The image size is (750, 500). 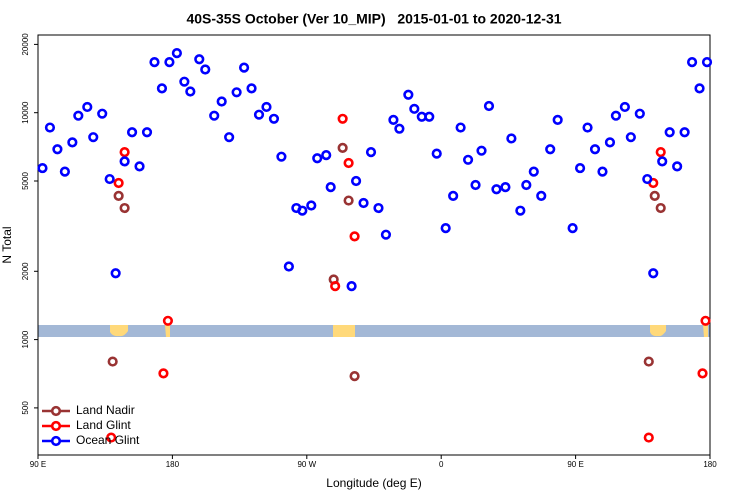 I want to click on y-tick-label: 20000, so click(x=25, y=44).